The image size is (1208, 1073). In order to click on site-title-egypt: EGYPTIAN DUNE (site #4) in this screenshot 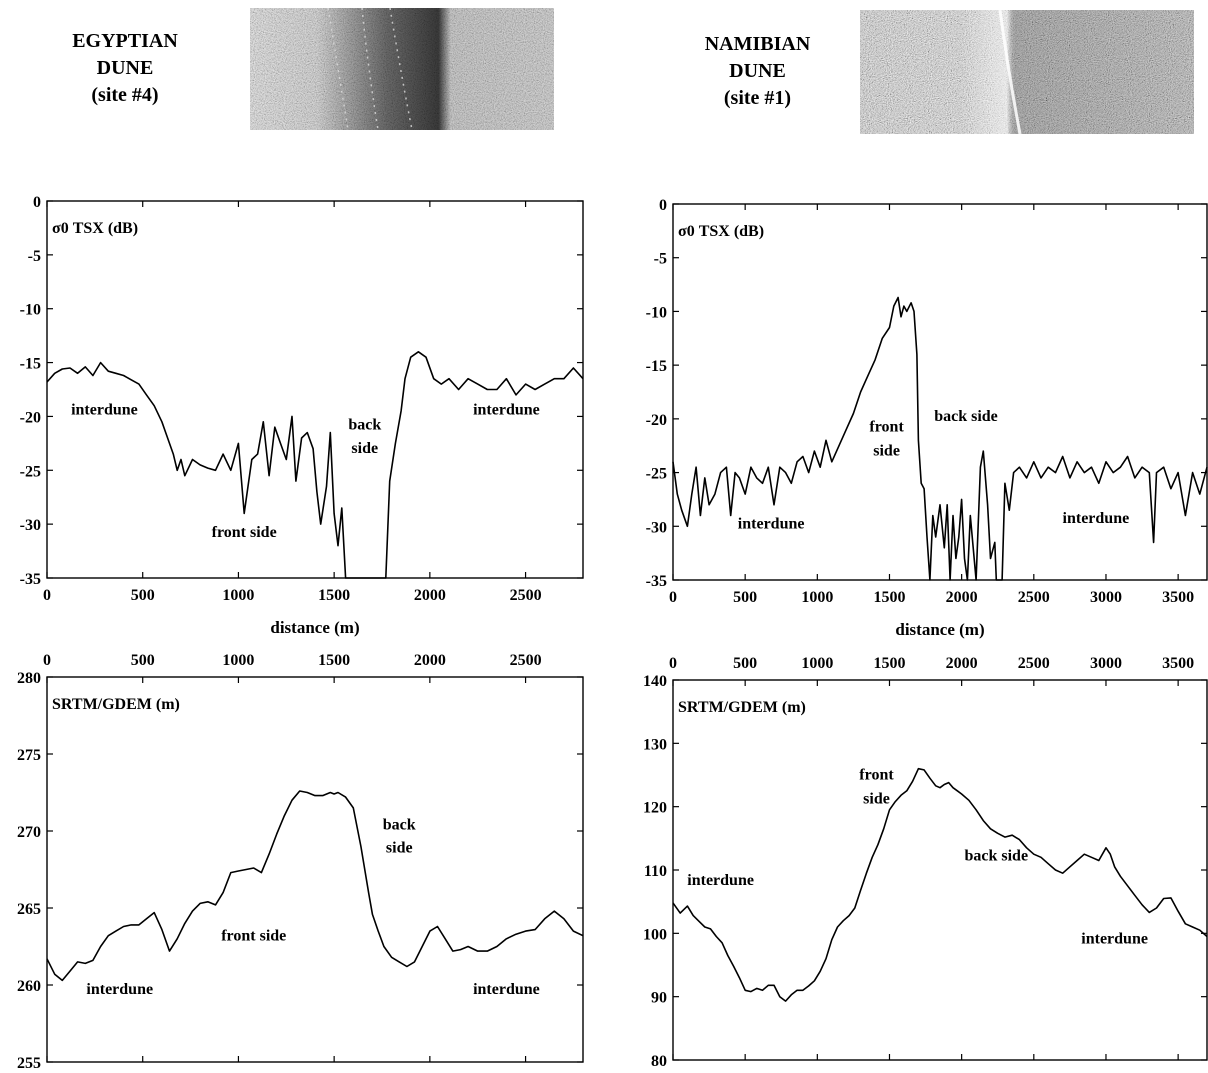, I will do `click(125, 68)`.